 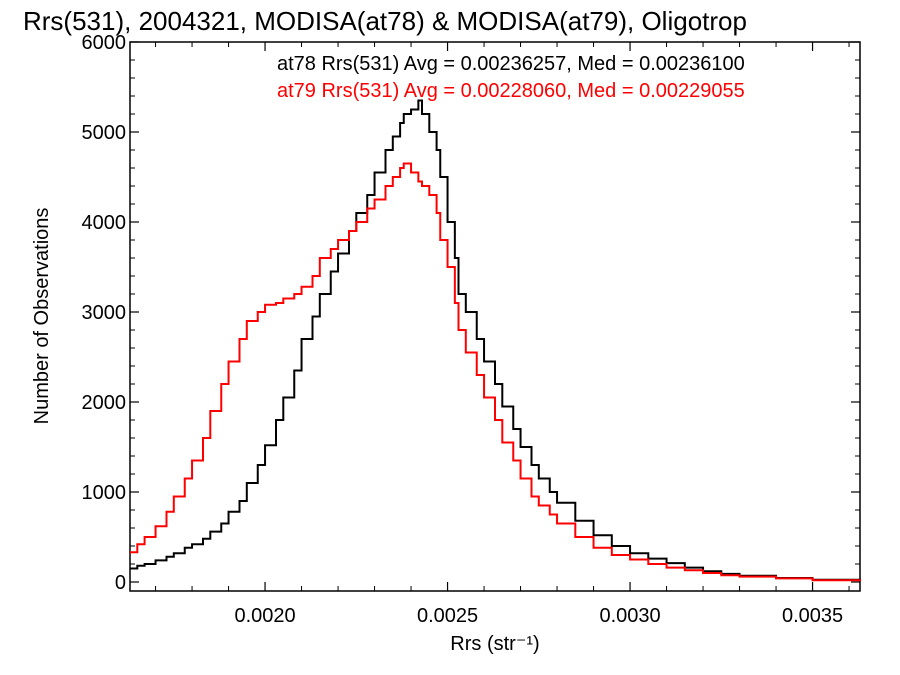 I want to click on x-tick-label-0: 0.0020, so click(x=264, y=616).